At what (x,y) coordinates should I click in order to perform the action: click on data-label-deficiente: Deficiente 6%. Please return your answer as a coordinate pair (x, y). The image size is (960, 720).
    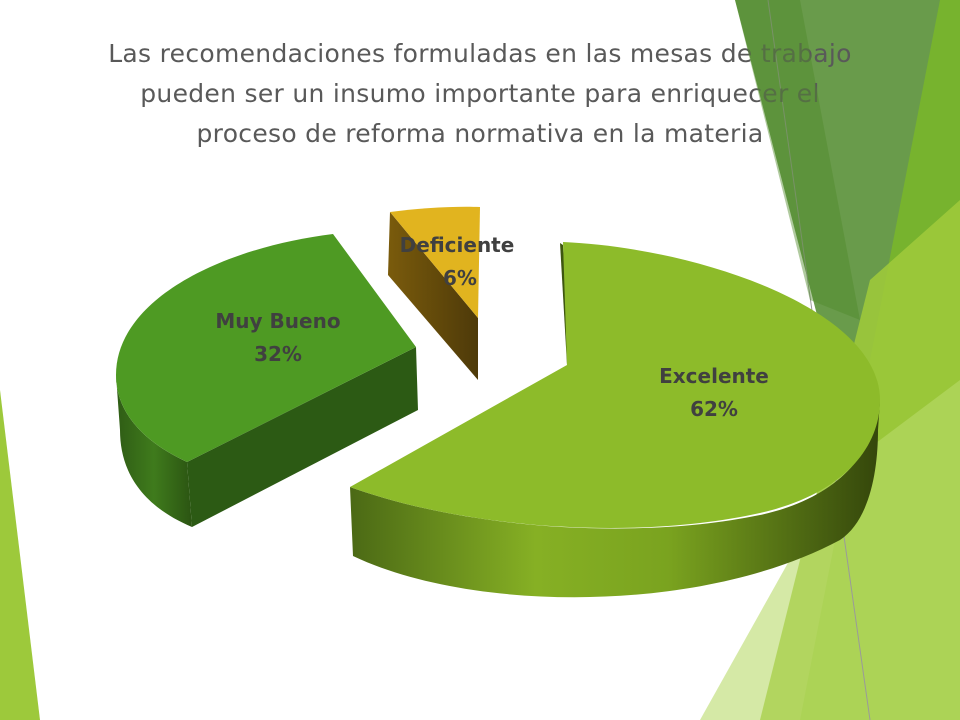
    Looking at the image, I should click on (457, 261).